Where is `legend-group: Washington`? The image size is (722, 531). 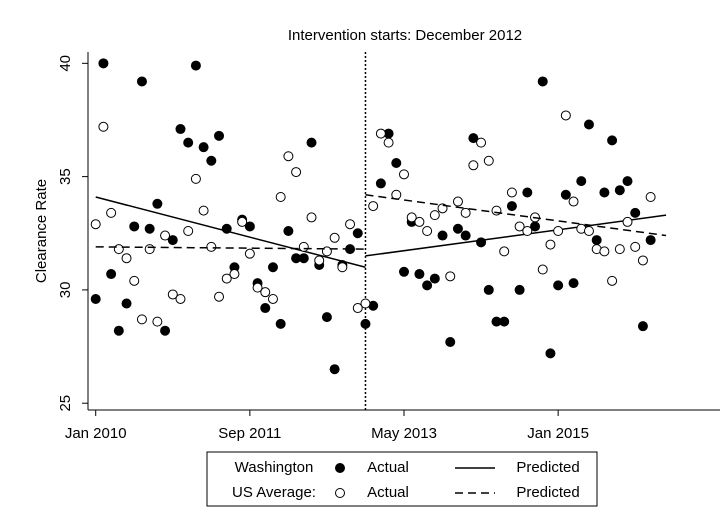
legend-group: Washington is located at coordinates (274, 467).